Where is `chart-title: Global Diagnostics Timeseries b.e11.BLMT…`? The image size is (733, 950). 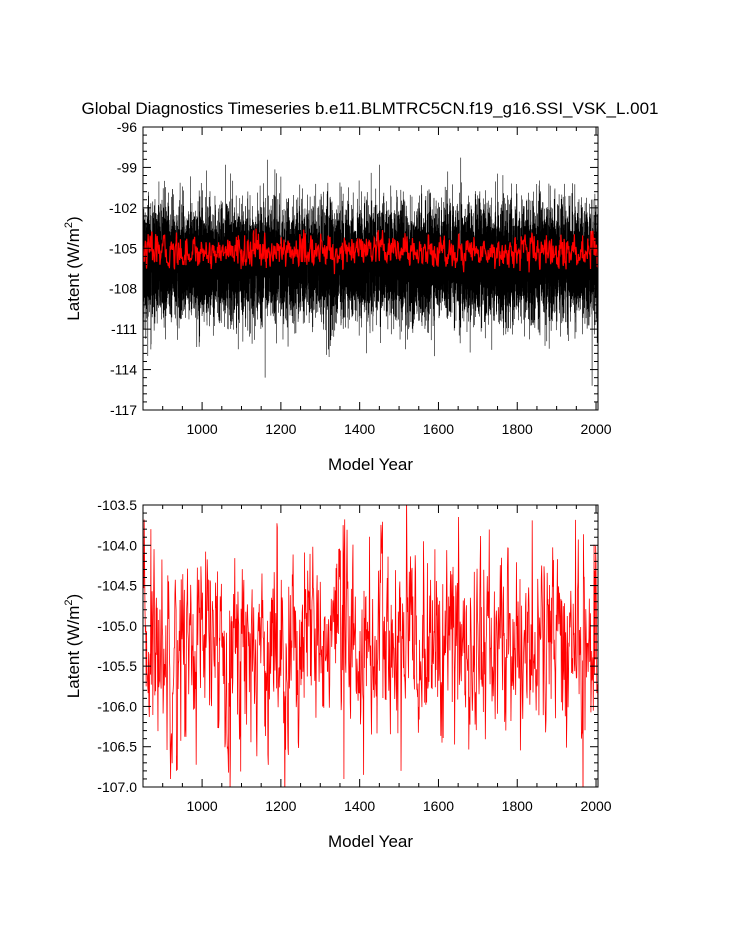
chart-title: Global Diagnostics Timeseries b.e11.BLMT… is located at coordinates (369, 108).